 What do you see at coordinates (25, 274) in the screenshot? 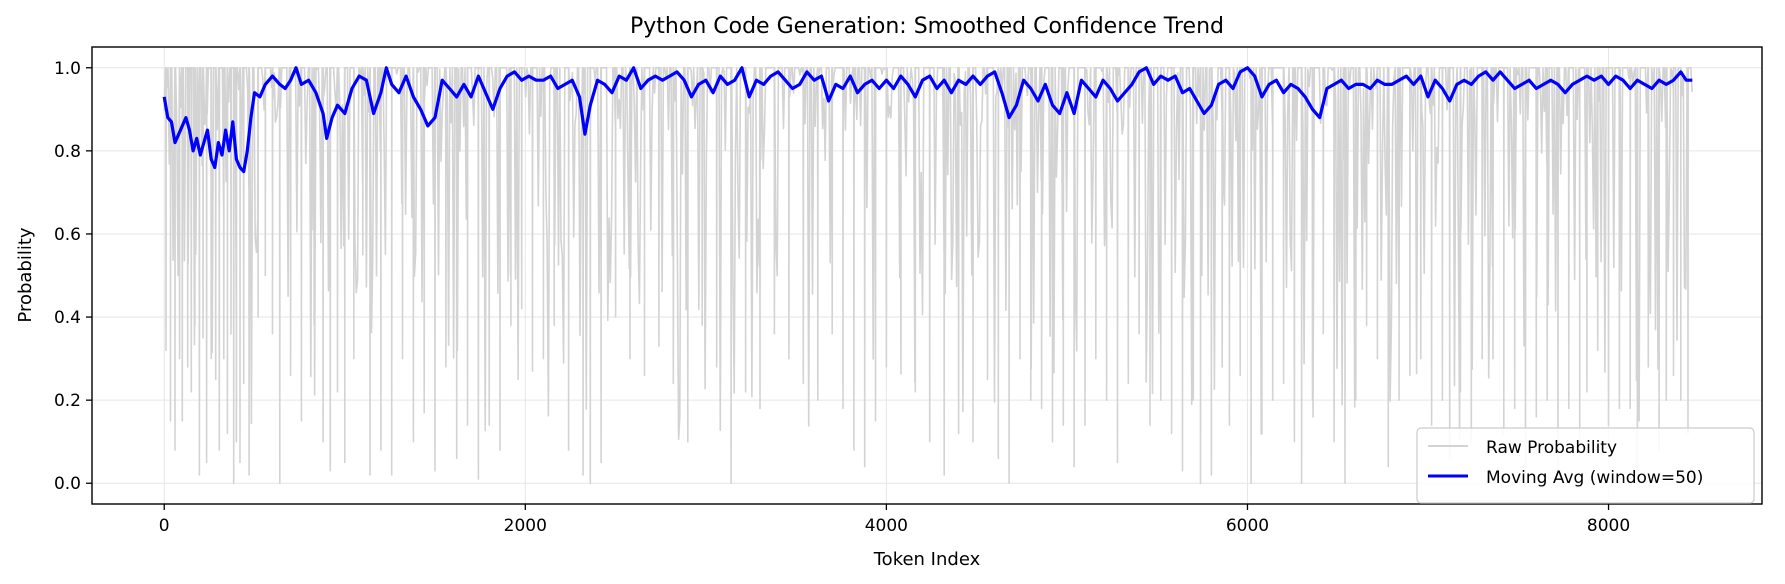
I see `y-axis-label: Probability` at bounding box center [25, 274].